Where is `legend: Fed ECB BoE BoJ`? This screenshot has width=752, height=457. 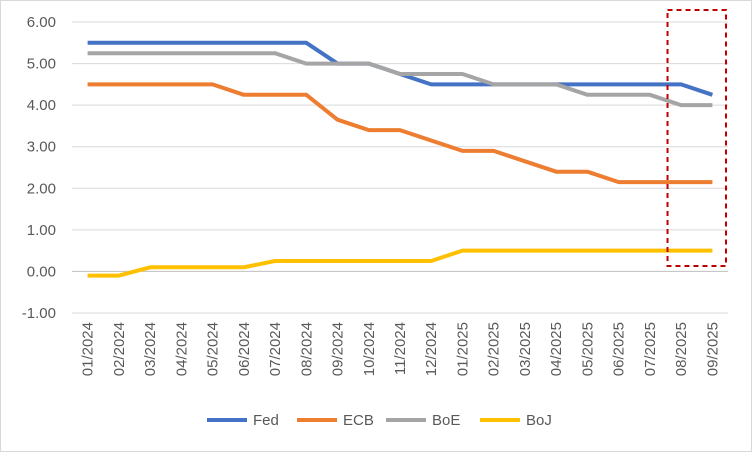
legend: Fed ECB BoE BoJ is located at coordinates (379, 420).